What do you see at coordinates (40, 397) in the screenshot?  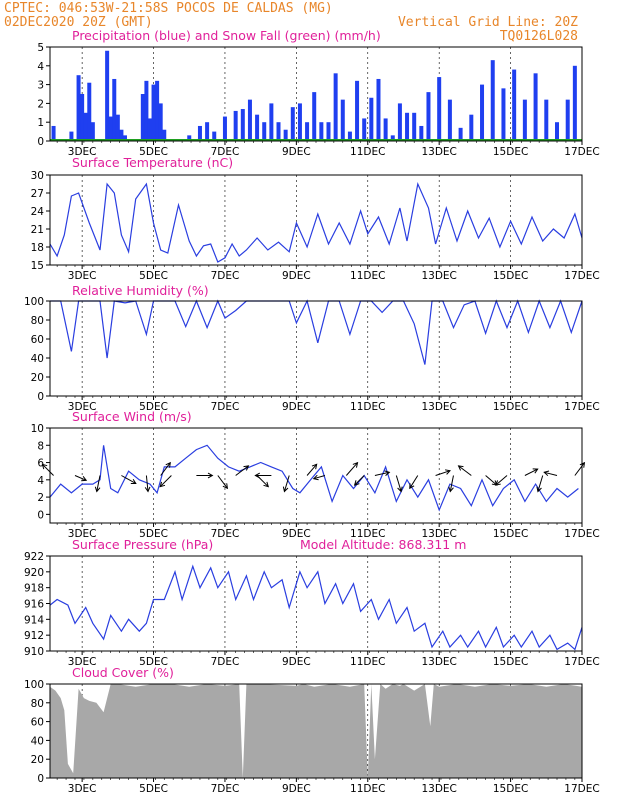 I see `y-tick-label: 0` at bounding box center [40, 397].